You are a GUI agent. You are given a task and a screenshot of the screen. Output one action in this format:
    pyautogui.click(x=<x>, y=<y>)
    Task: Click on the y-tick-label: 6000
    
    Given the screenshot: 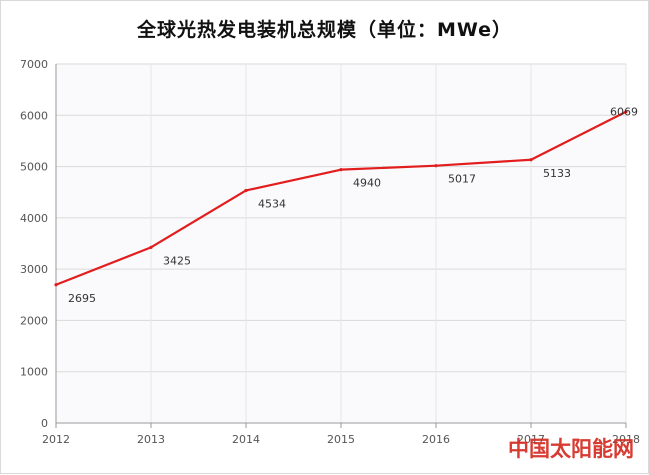 What is the action you would take?
    pyautogui.click(x=34, y=115)
    